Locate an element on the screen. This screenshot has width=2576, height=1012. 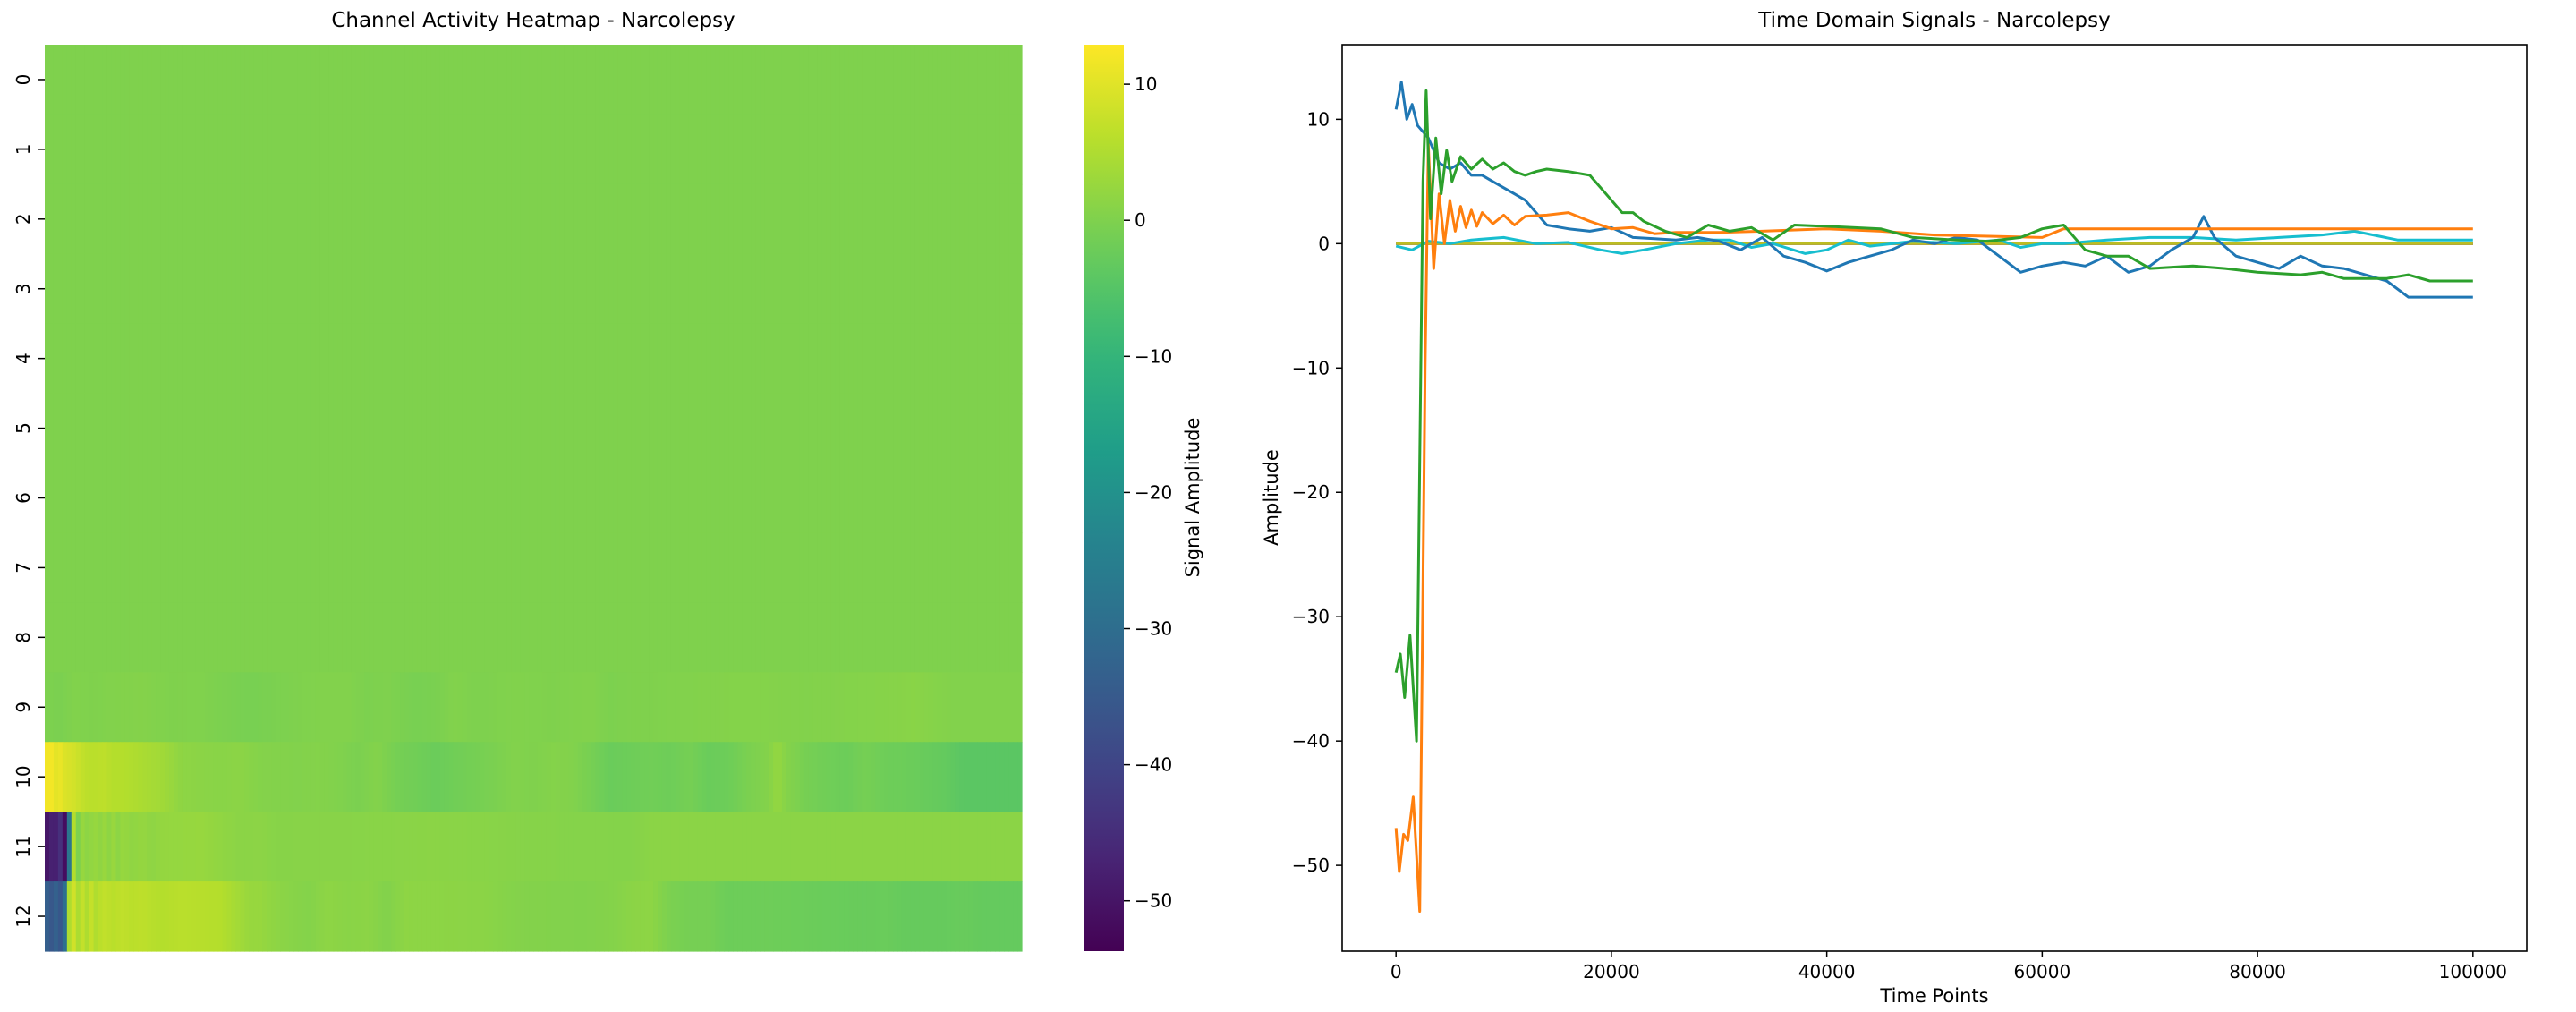
y-tick-label: −50 is located at coordinates (1311, 866).